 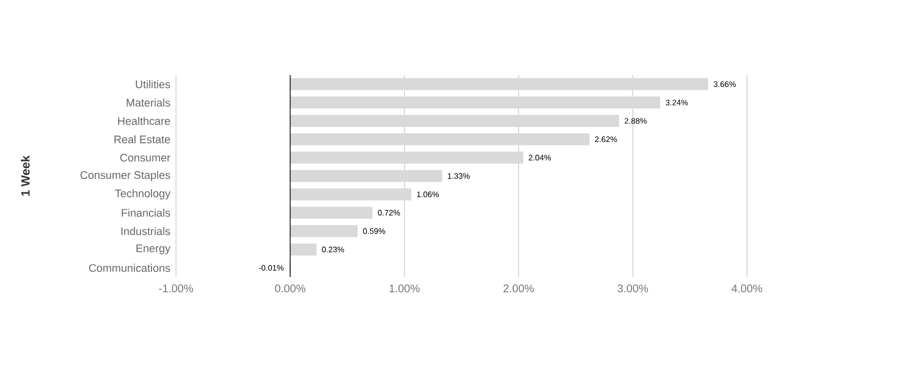 What do you see at coordinates (389, 213) in the screenshot?
I see `data-label: 0.72%` at bounding box center [389, 213].